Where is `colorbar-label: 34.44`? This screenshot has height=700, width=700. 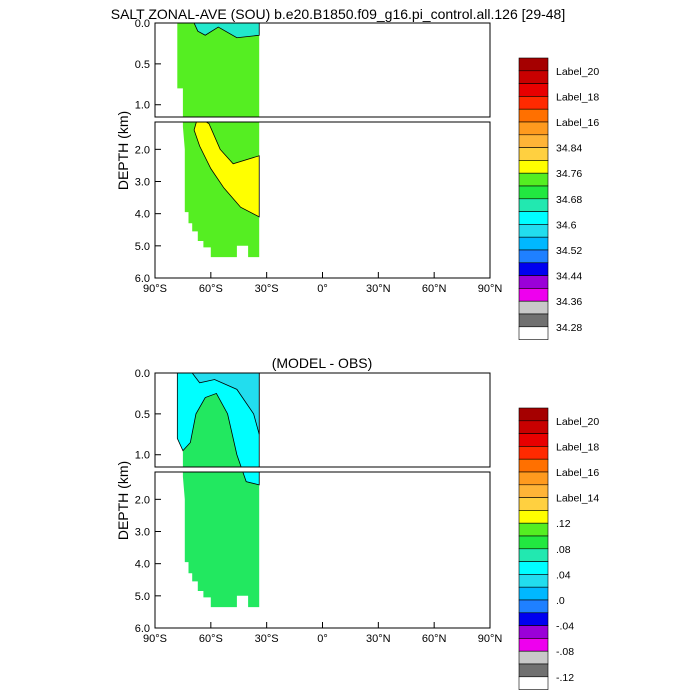
colorbar-label: 34.44 is located at coordinates (569, 277).